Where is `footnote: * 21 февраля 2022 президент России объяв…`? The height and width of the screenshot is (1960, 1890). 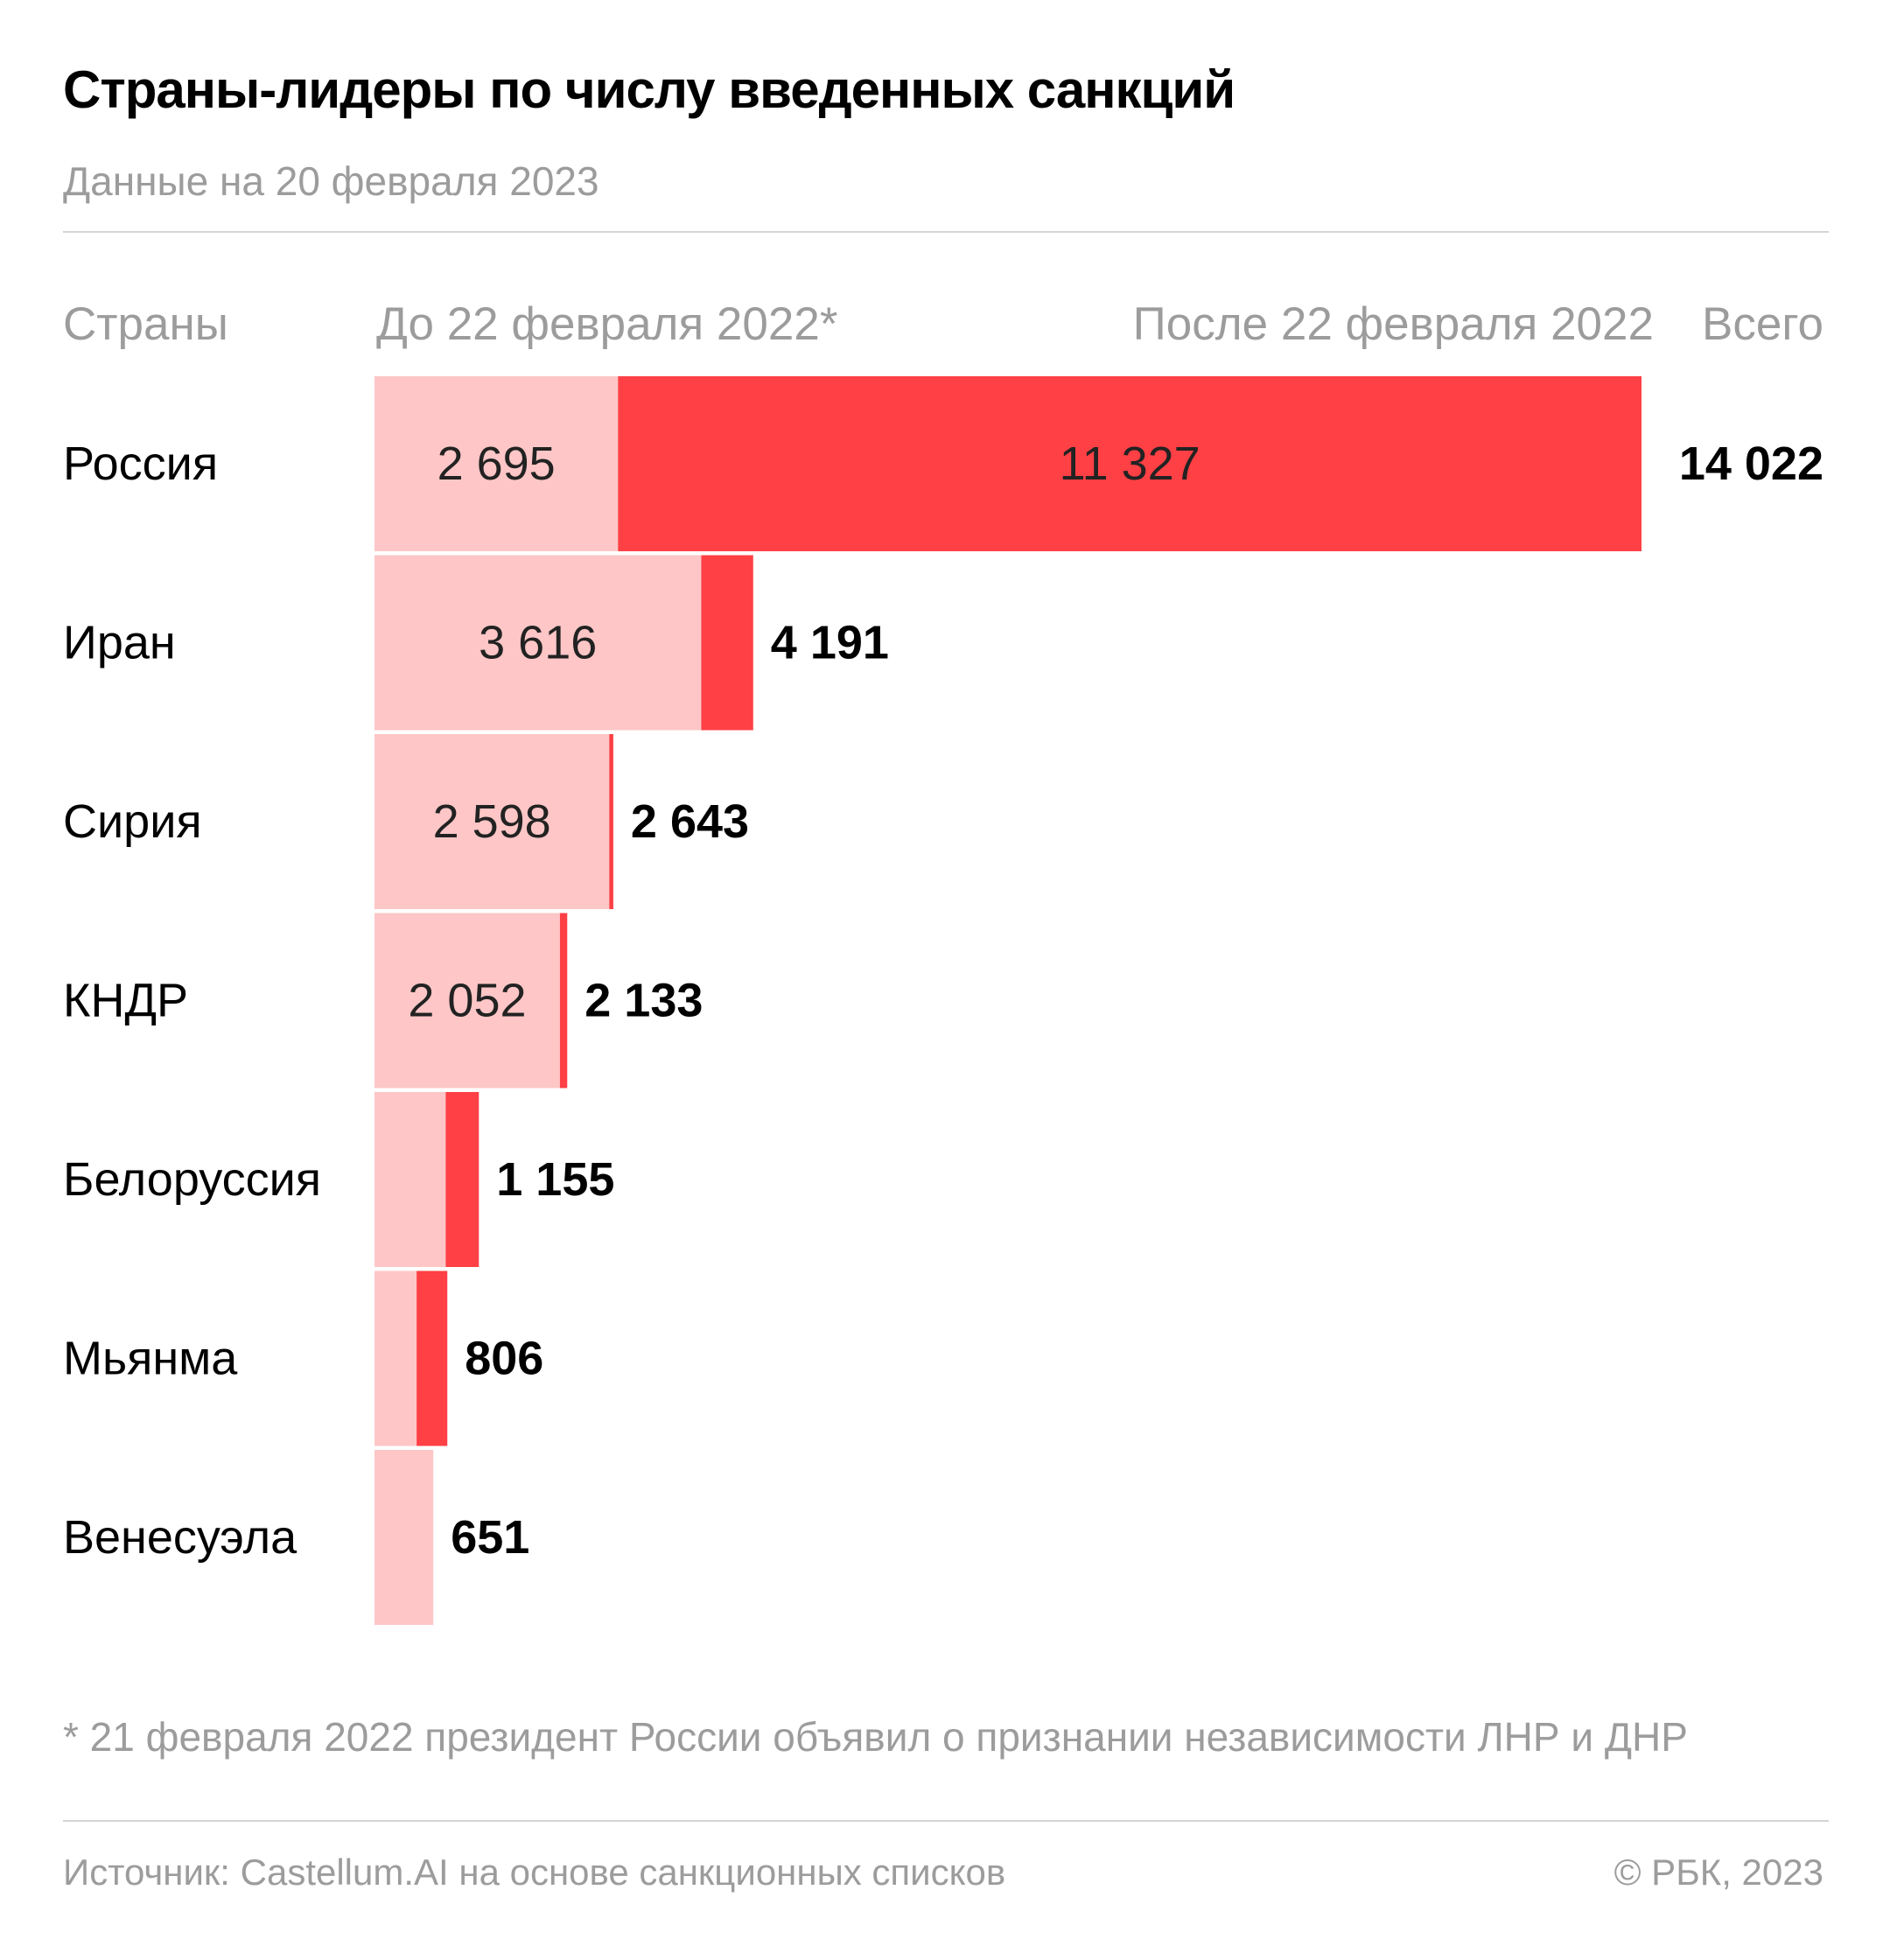 footnote: * 21 февраля 2022 президент России объяв… is located at coordinates (875, 1737).